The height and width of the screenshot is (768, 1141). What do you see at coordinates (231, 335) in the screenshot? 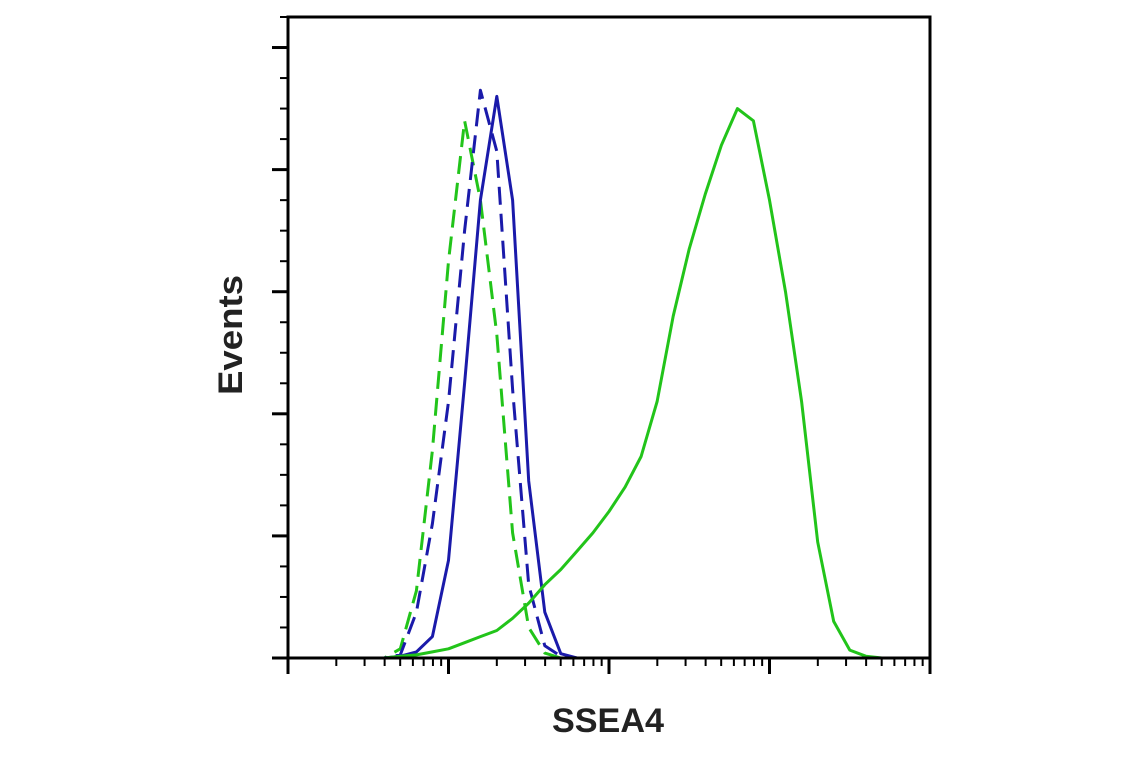
I see `y-axis-label: Events` at bounding box center [231, 335].